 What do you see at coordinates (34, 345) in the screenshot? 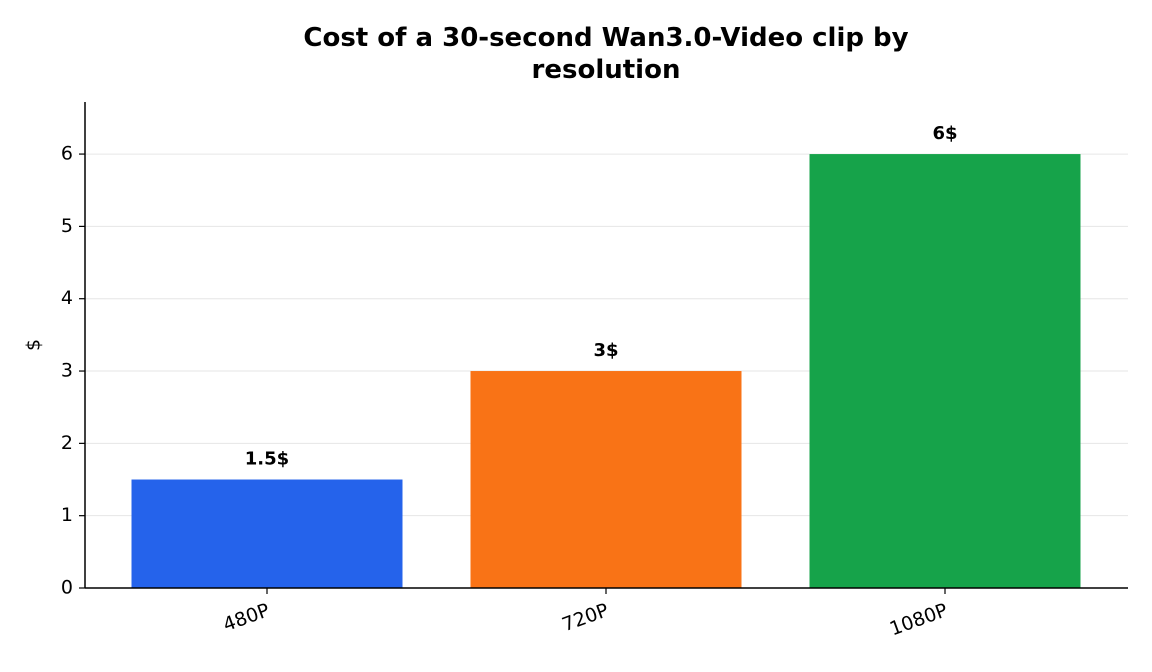
I see `y-axis-label: $` at bounding box center [34, 345].